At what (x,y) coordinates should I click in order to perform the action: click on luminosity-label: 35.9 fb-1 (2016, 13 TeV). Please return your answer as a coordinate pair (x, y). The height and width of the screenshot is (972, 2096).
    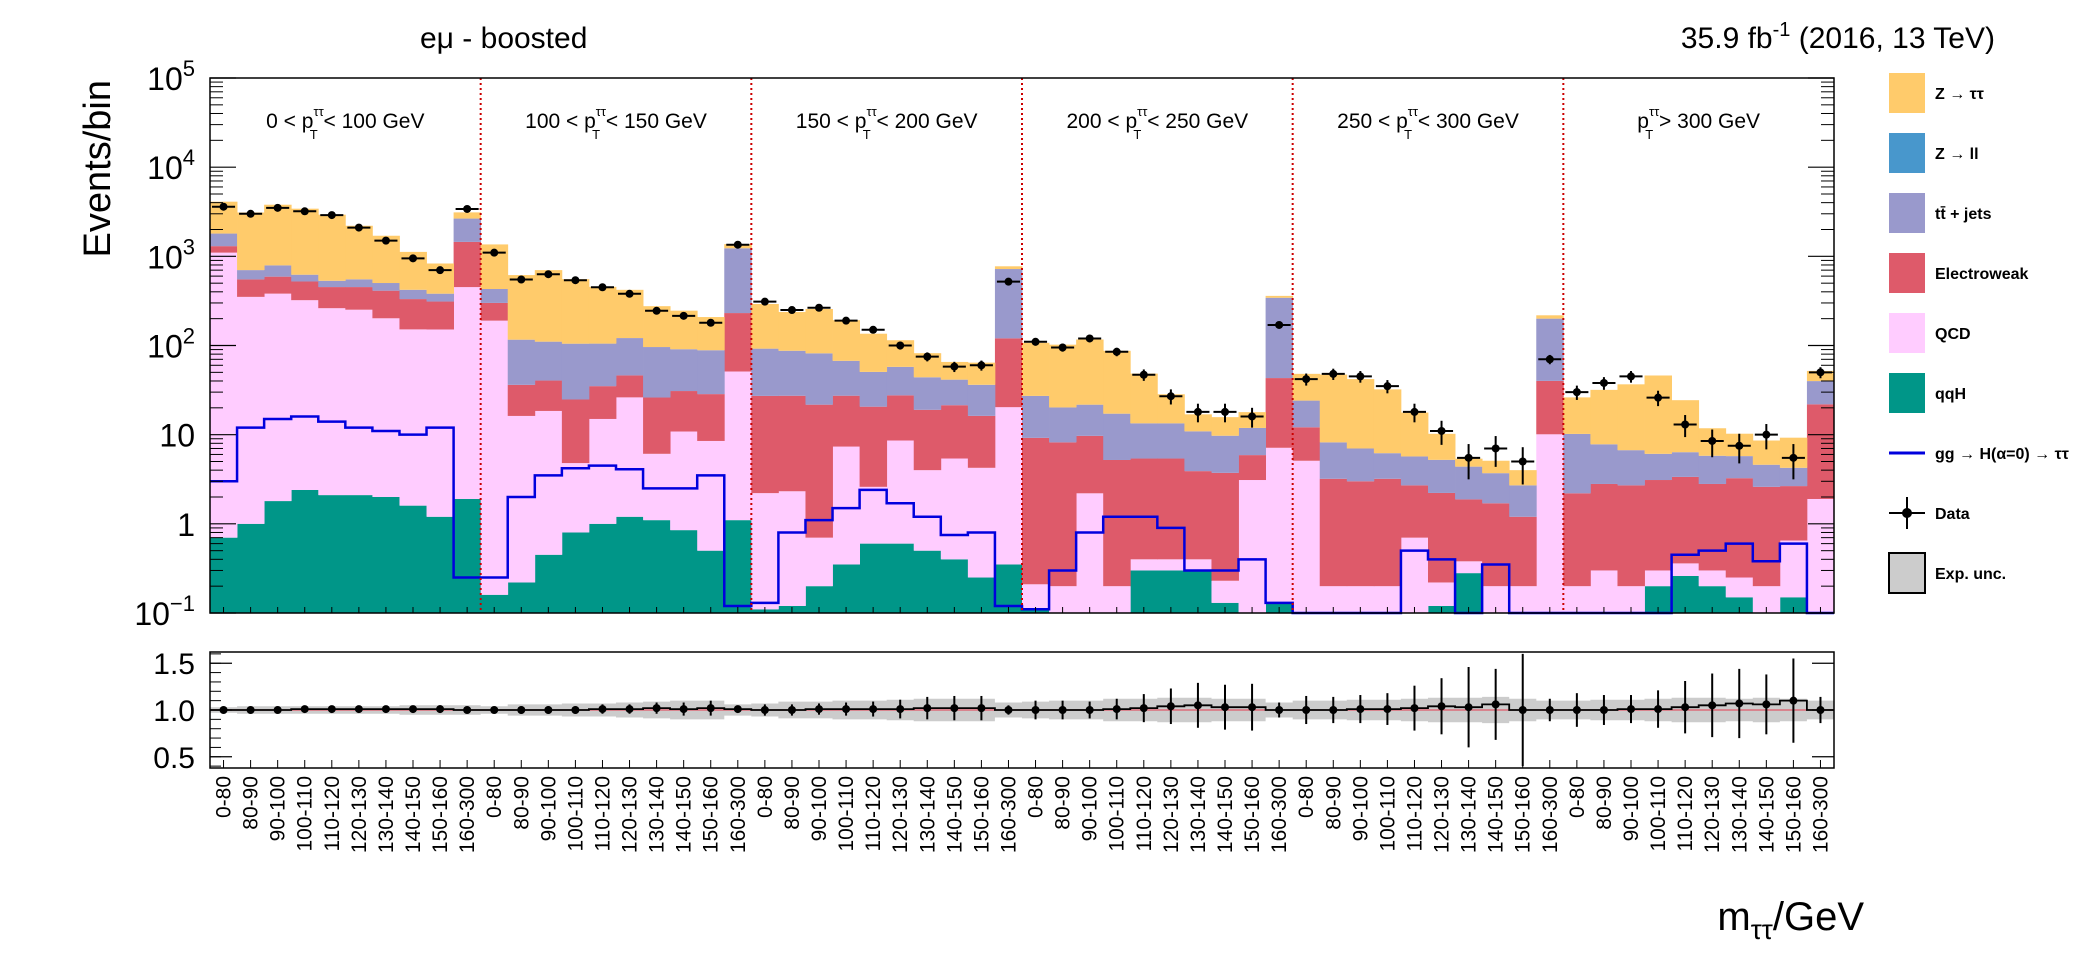
    Looking at the image, I should click on (1838, 37).